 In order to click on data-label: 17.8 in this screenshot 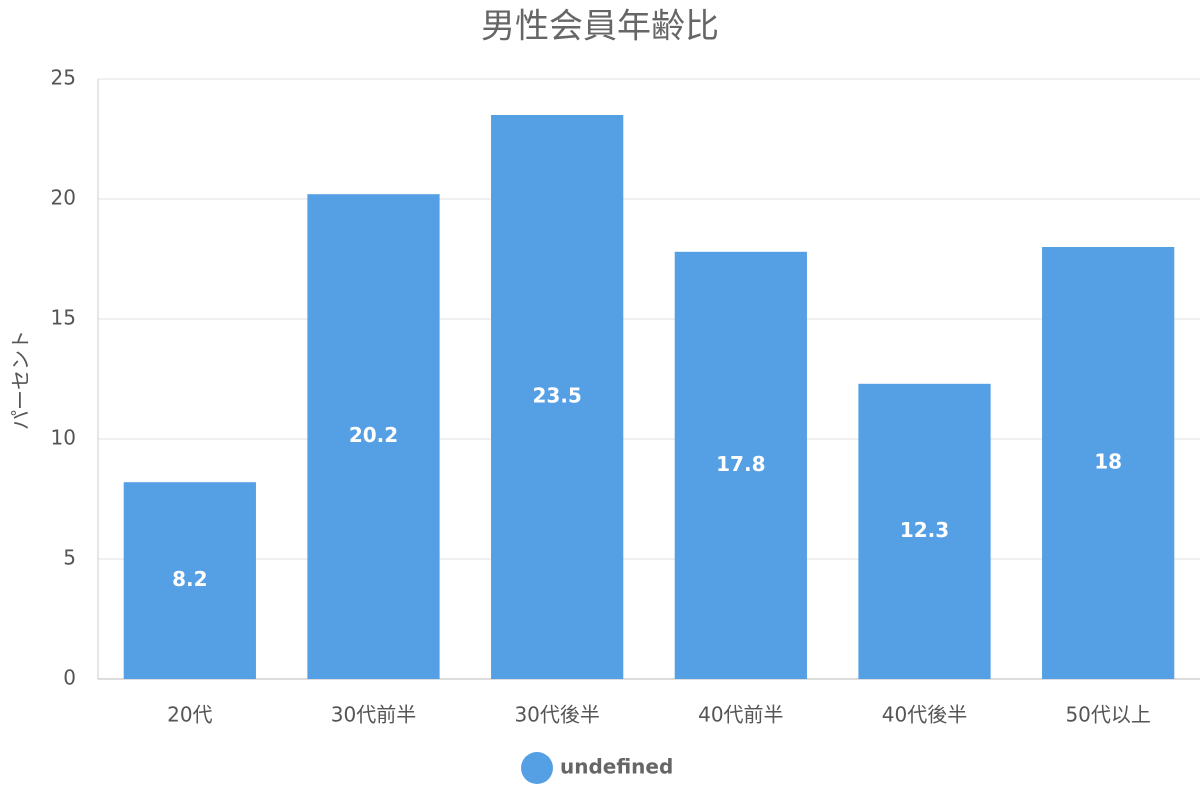, I will do `click(740, 464)`.